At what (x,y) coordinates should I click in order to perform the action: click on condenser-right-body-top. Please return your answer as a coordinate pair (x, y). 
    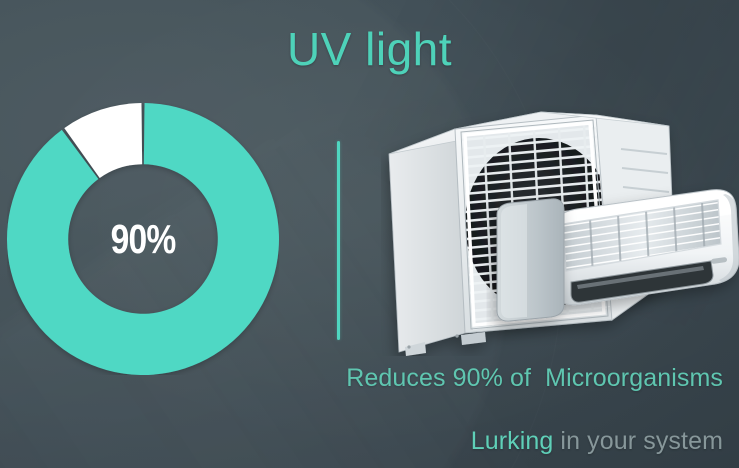
    Looking at the image, I should click on (605, 119).